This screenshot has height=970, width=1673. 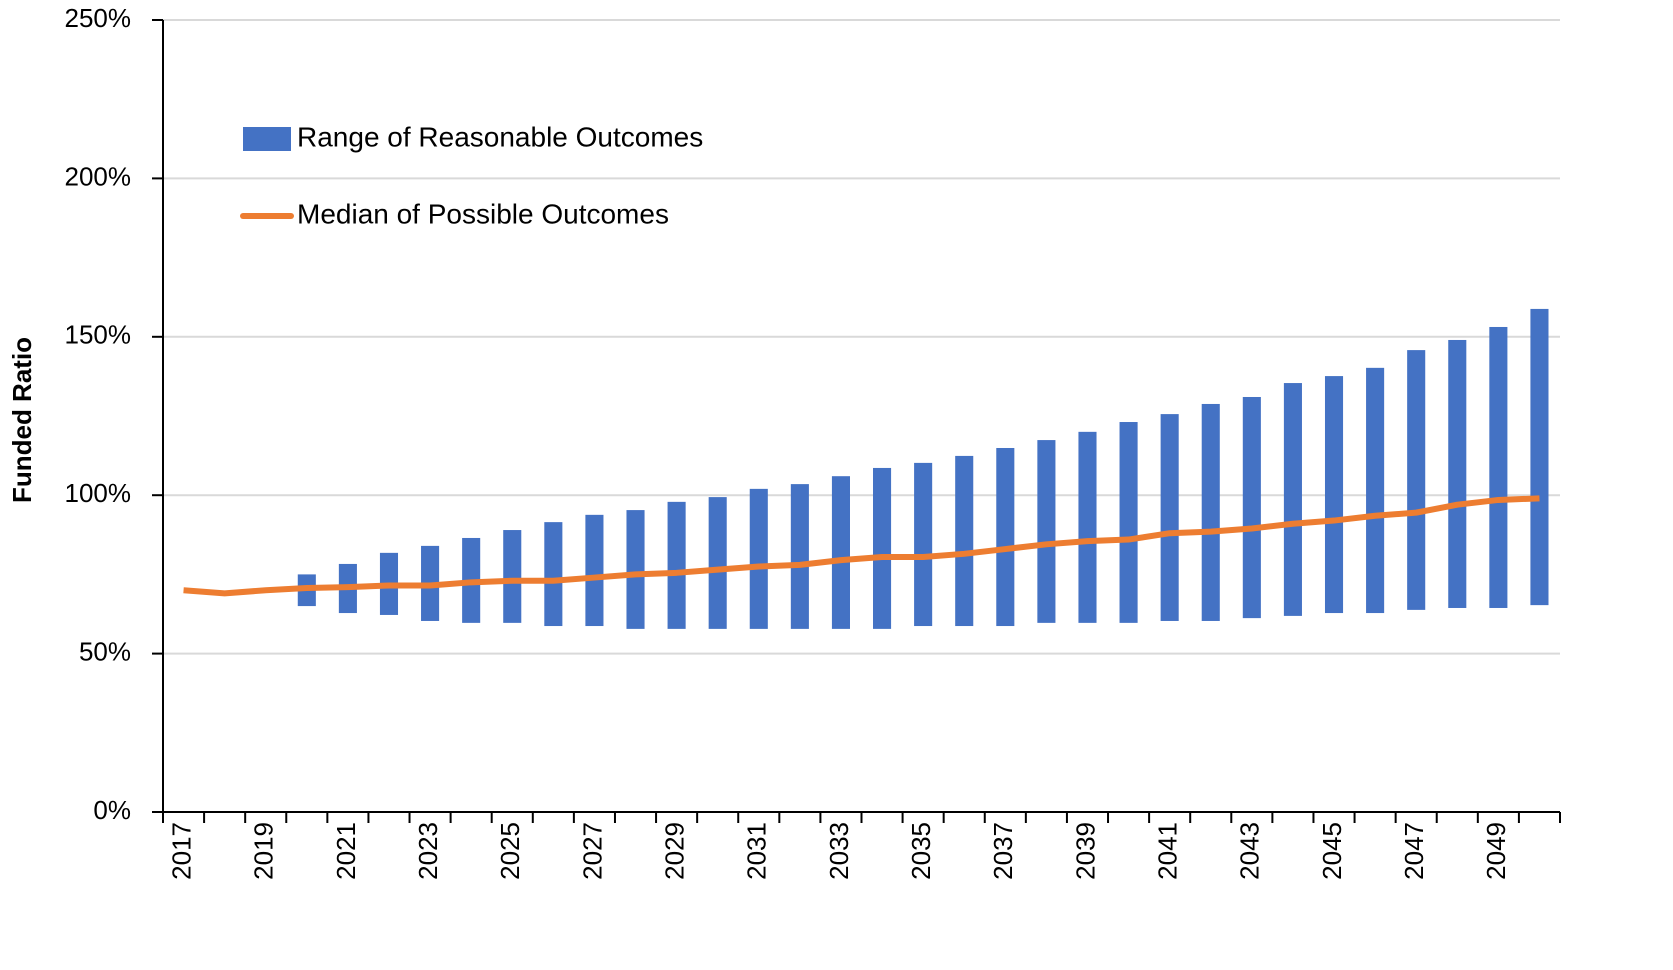 What do you see at coordinates (674, 851) in the screenshot?
I see `x-tick-label: 2029` at bounding box center [674, 851].